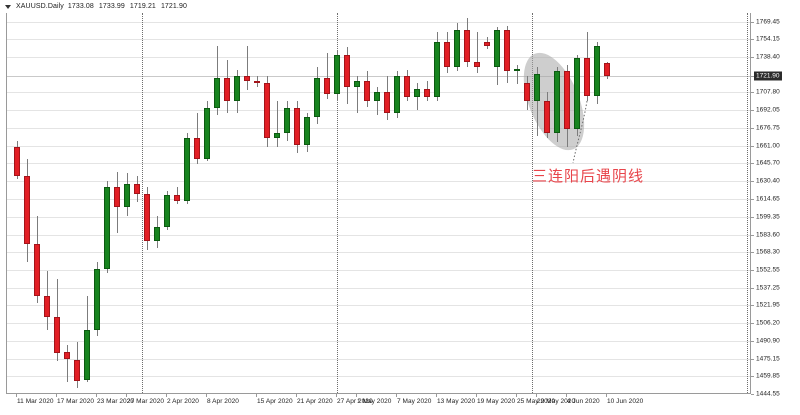  Describe the element at coordinates (768, 39) in the screenshot. I see `price-axis-label: 1754.15` at that location.